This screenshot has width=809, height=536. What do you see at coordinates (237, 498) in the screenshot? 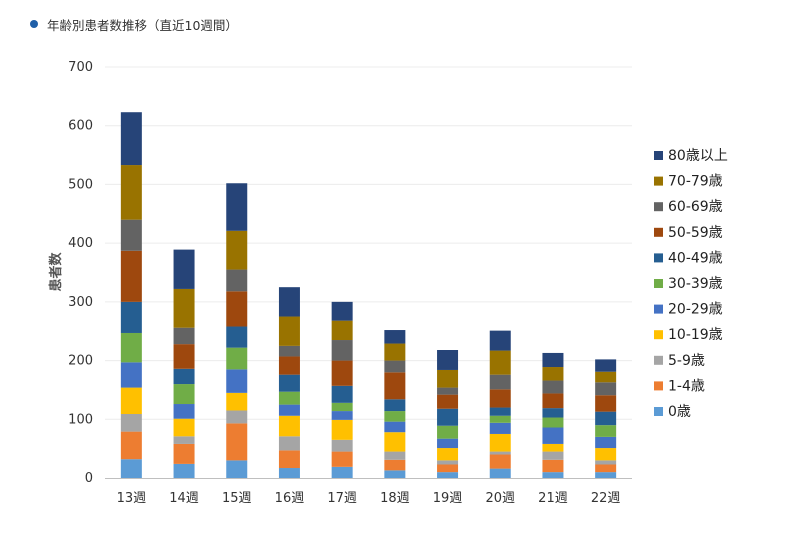
I see `x-tick-label: 15週` at bounding box center [237, 498].